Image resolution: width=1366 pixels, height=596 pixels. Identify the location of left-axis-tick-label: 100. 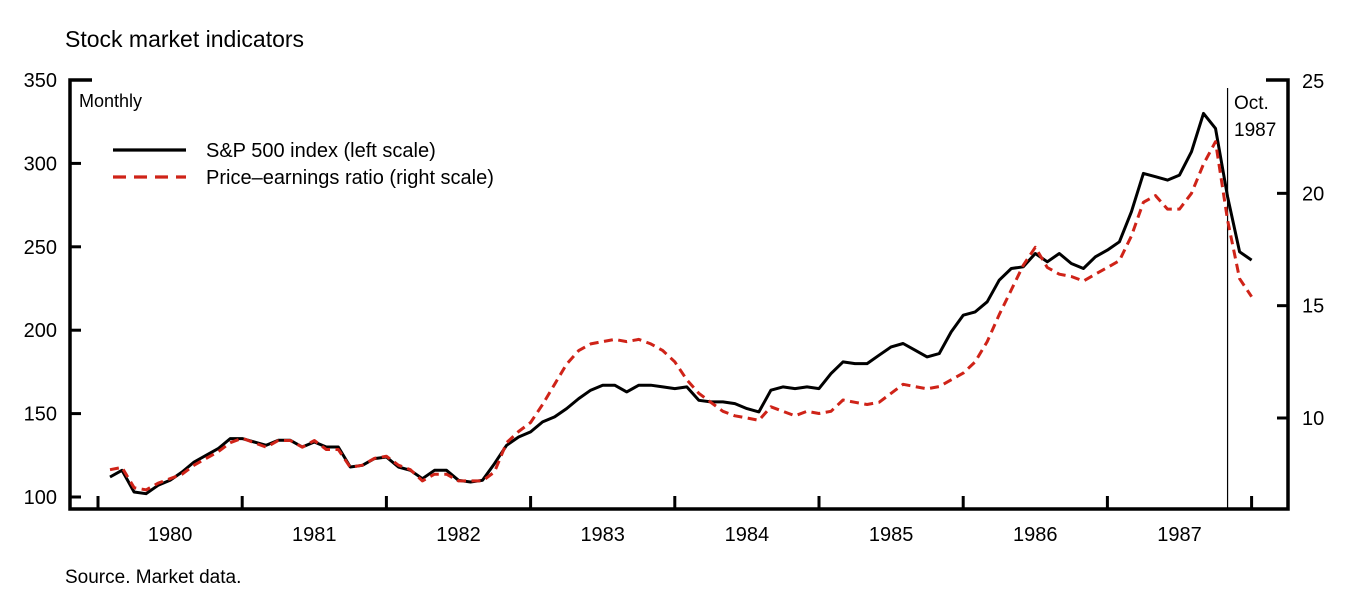
(40, 498).